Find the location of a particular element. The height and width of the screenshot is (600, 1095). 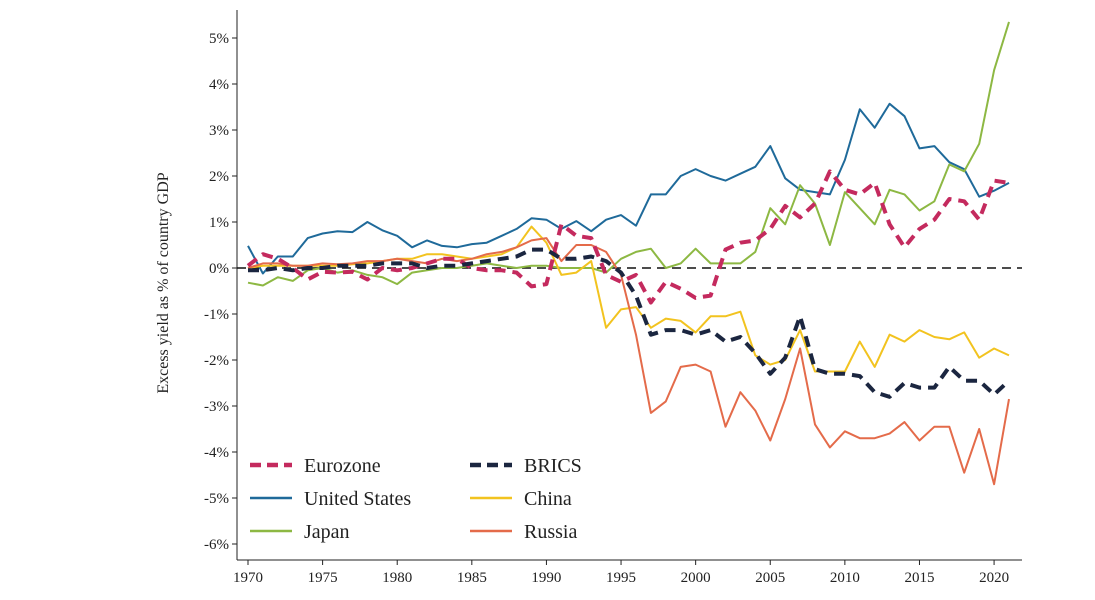

x-tick-label: 1995 is located at coordinates (621, 578).